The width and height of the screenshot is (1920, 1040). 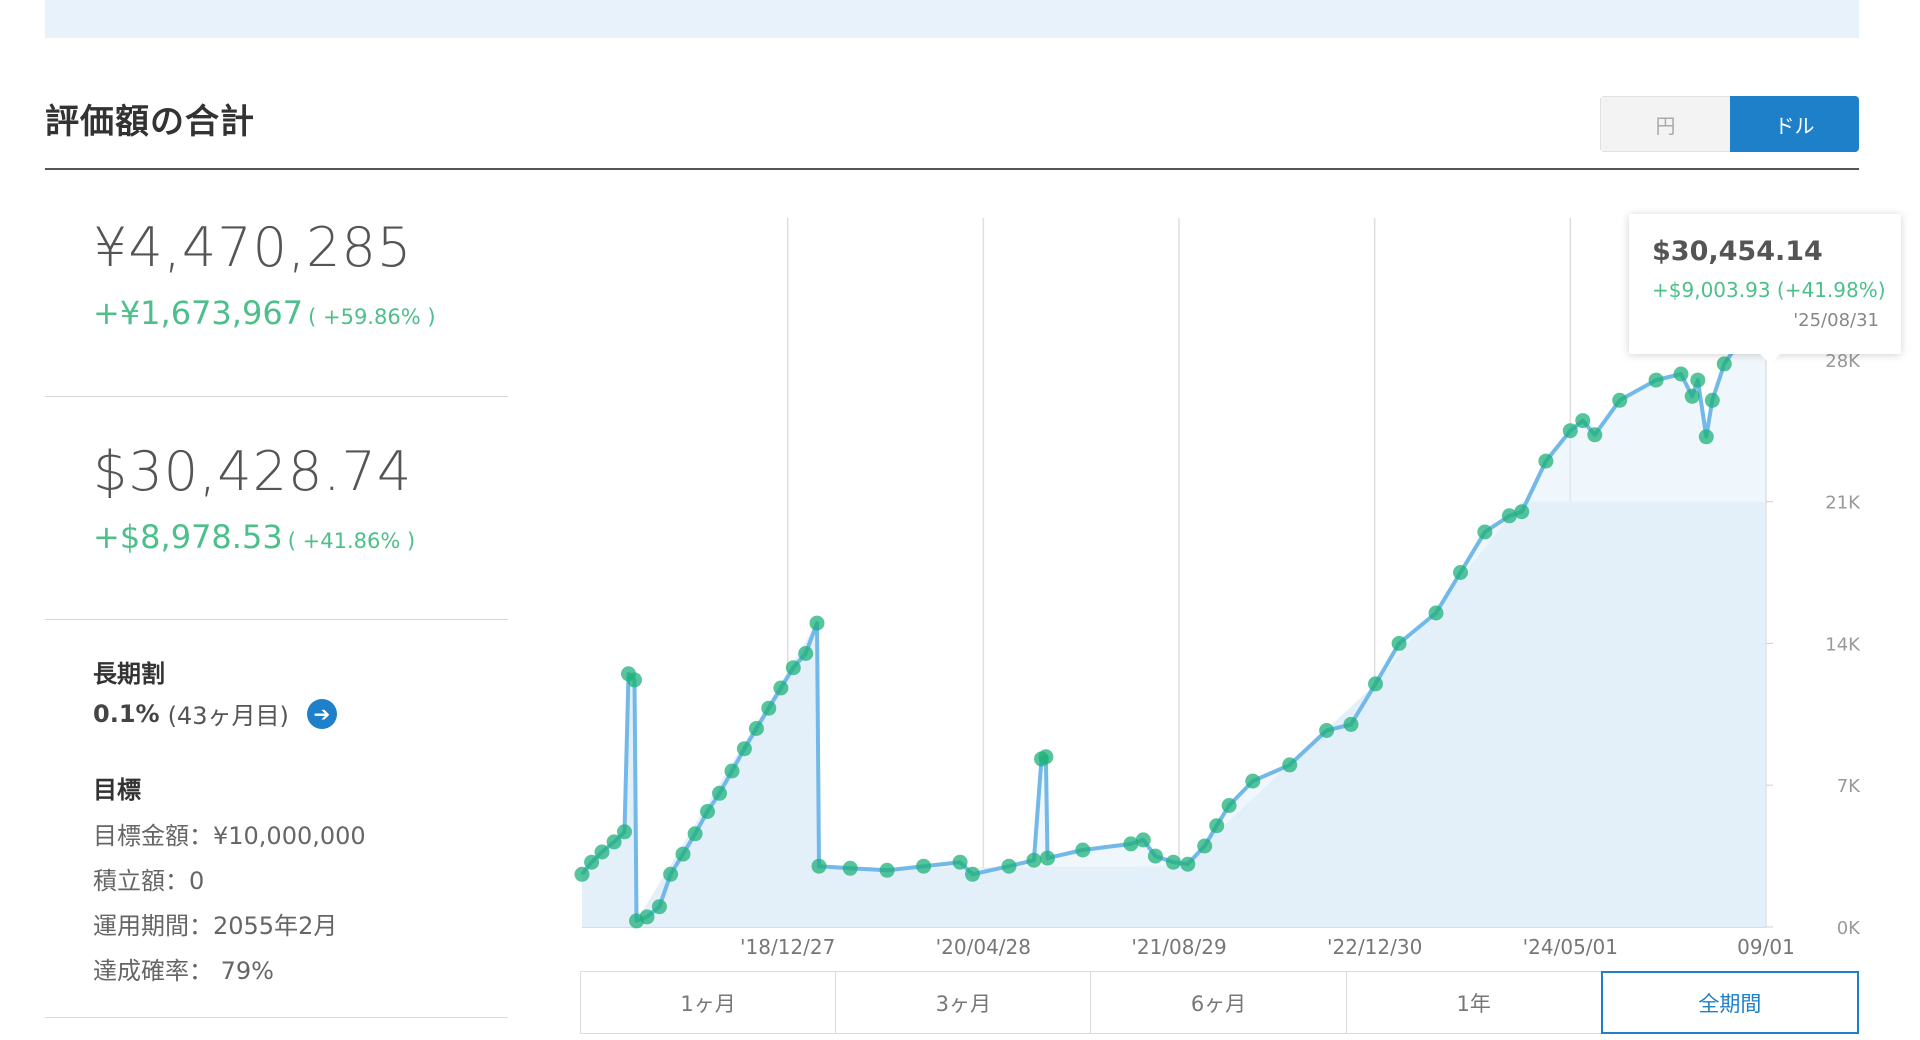 What do you see at coordinates (1794, 124) in the screenshot?
I see `currency-usd-button: ドル` at bounding box center [1794, 124].